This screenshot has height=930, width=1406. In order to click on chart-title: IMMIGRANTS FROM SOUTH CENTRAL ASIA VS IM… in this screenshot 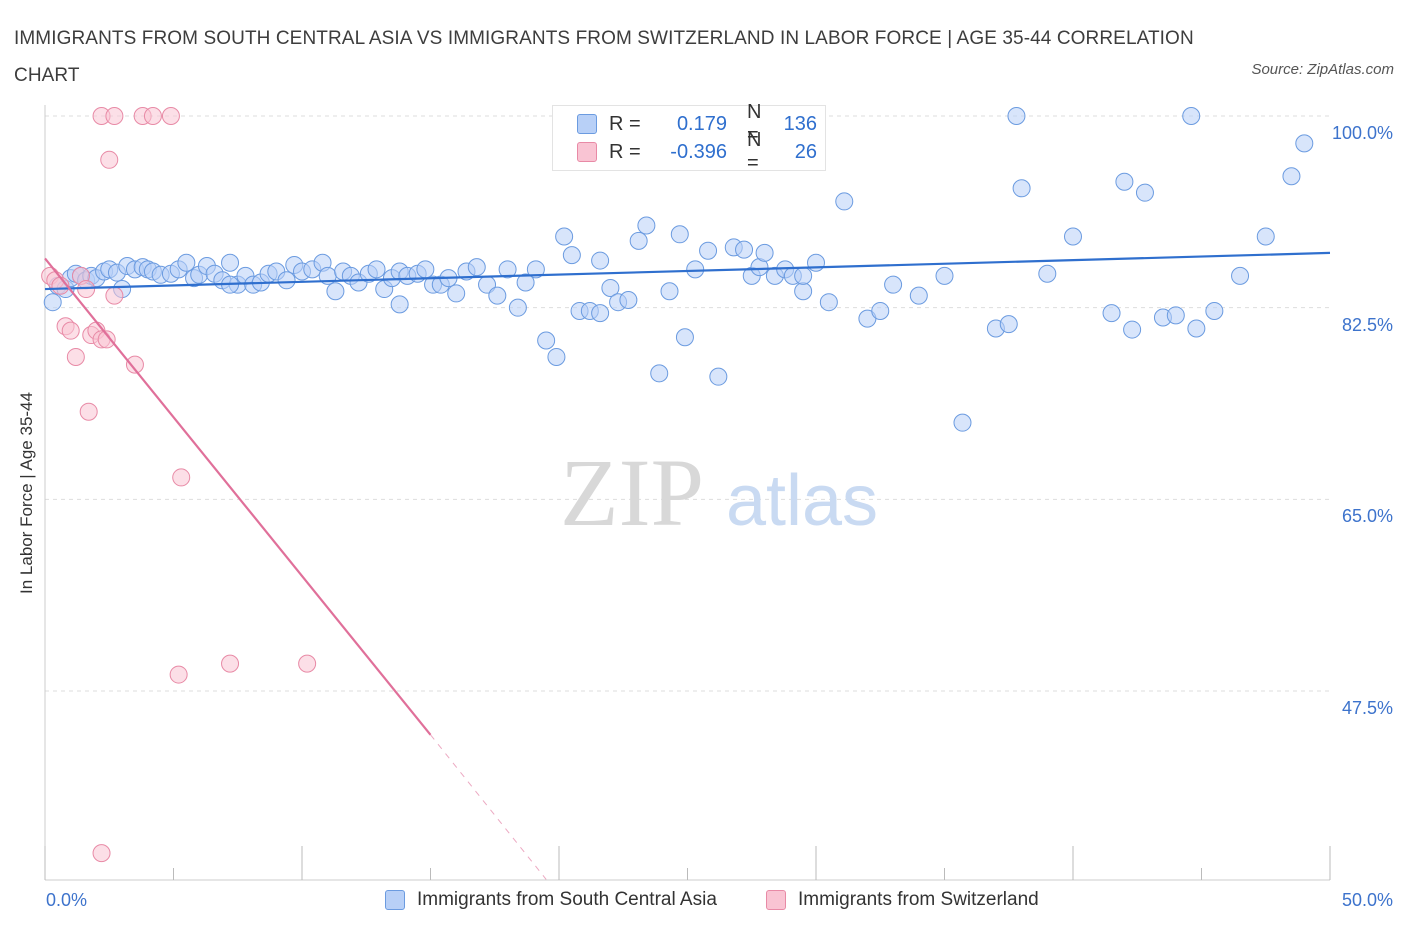, I will do `click(604, 57)`.